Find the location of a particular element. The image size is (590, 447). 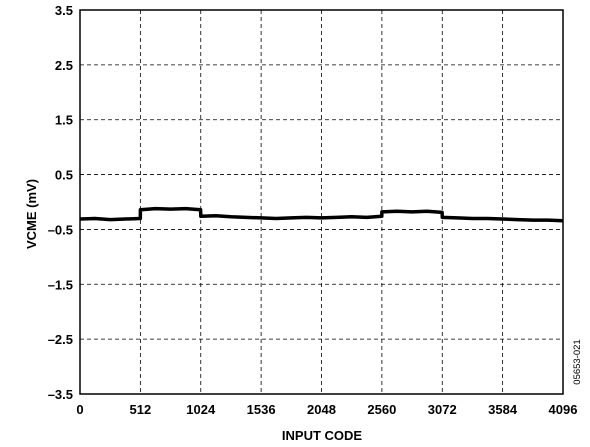

x-tick-label: 3584 is located at coordinates (503, 409).